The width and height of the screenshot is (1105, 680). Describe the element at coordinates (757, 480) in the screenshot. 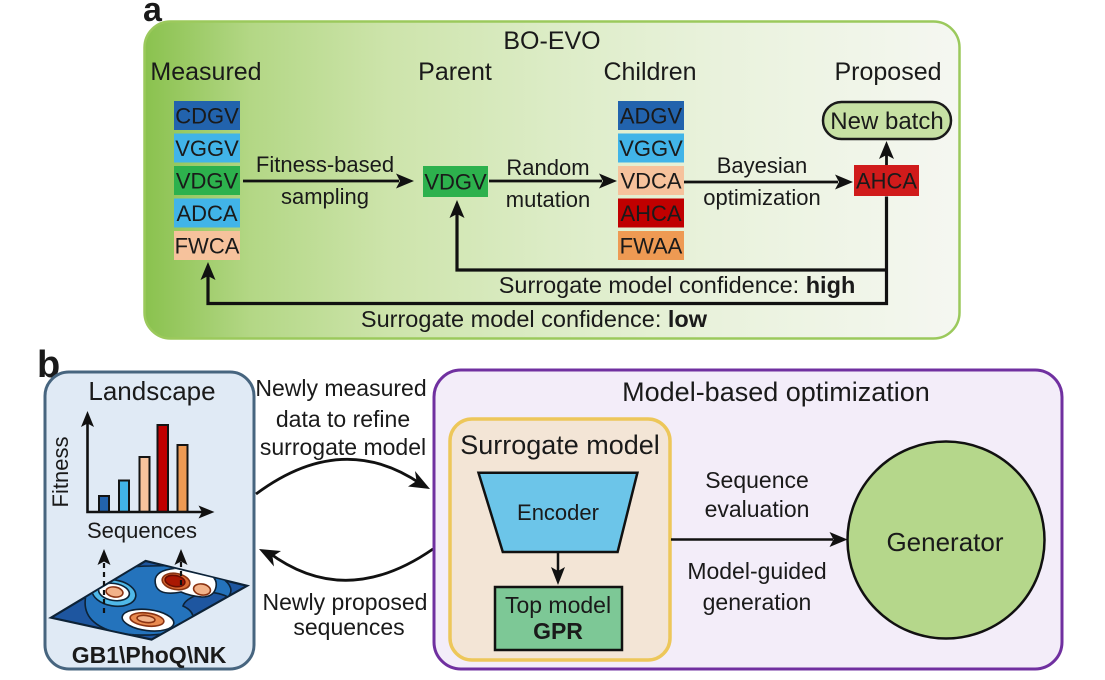

I see `svg-text: Sequence` at that location.